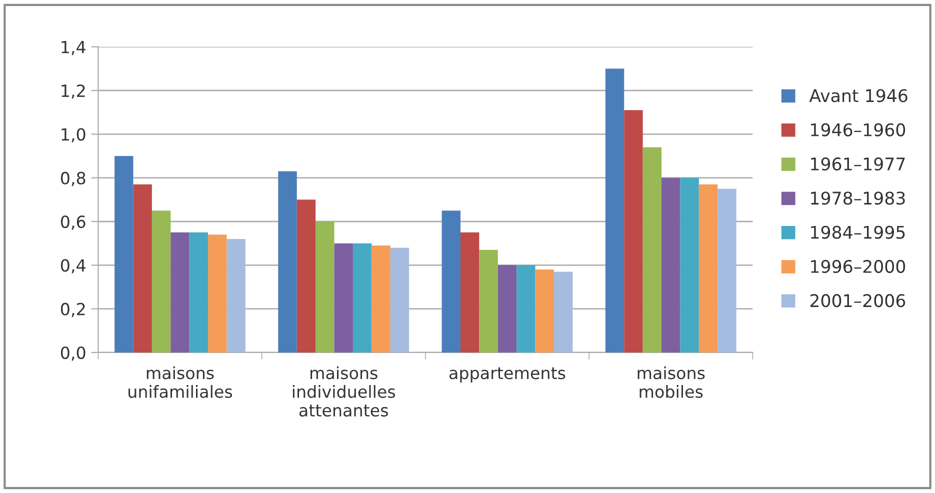 The image size is (935, 493). I want to click on y-tick-label: 1,2, so click(73, 91).